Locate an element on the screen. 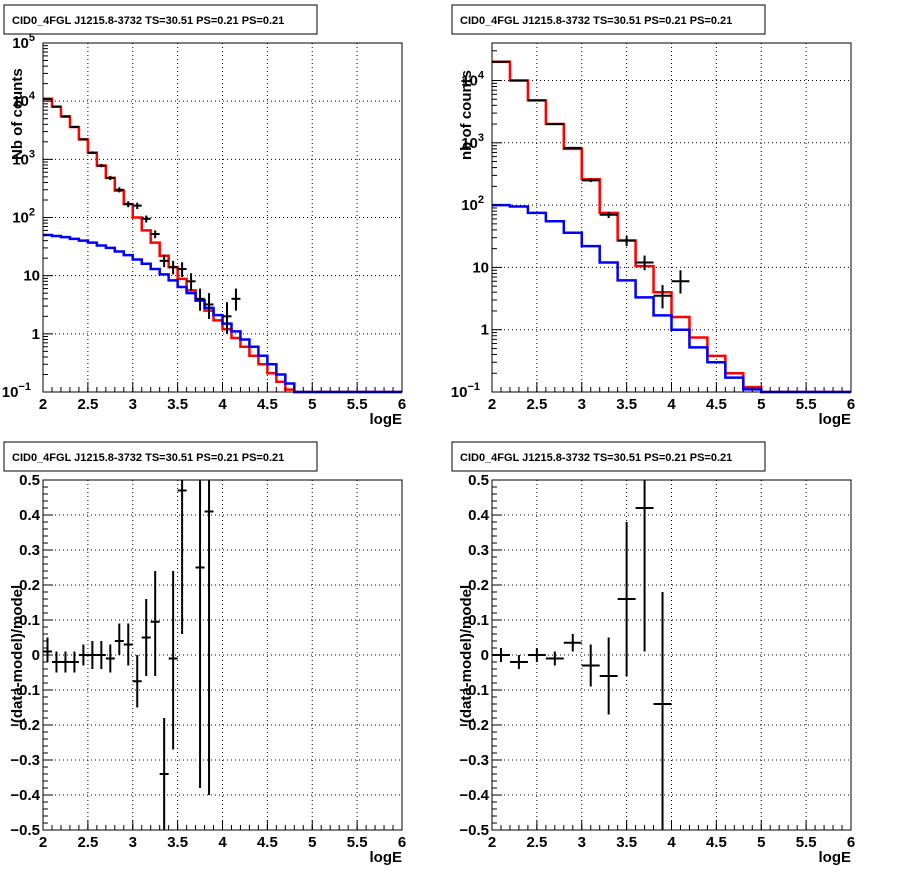  y-tick-label: −0.5 is located at coordinates (474, 830).